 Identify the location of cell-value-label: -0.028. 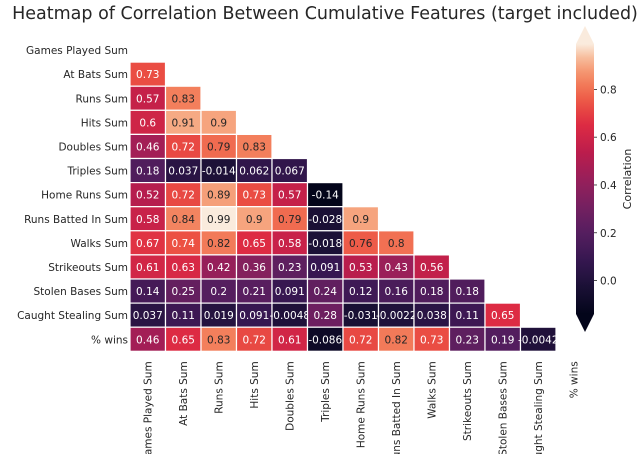
(325, 220).